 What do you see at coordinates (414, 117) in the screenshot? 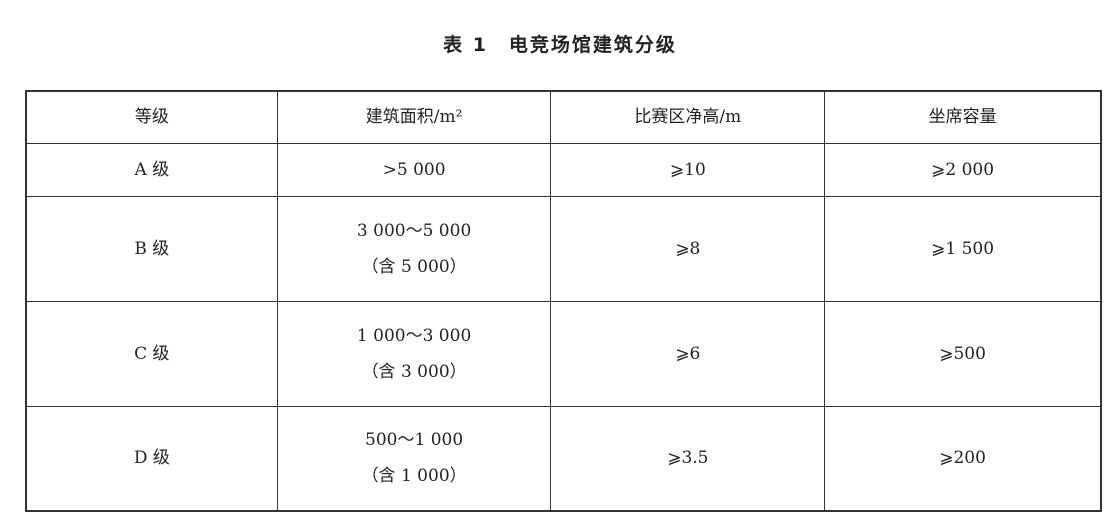
I see `header-area: 建筑面积/m²` at bounding box center [414, 117].